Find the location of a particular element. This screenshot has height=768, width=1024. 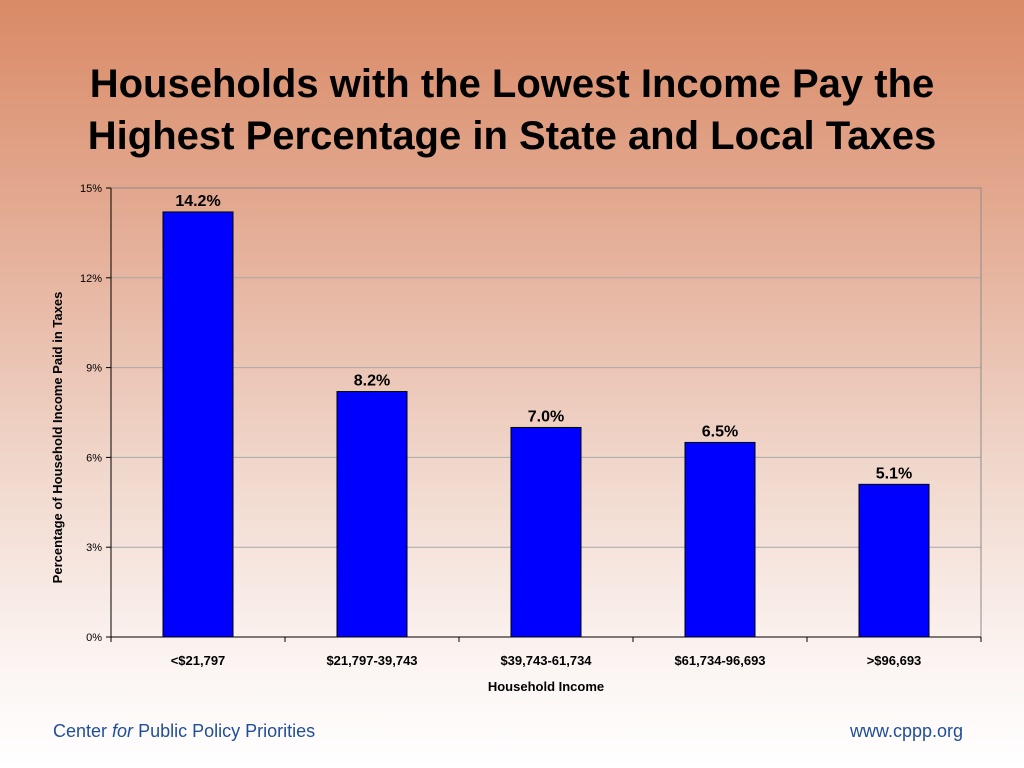

bar-value-label: 14.2% is located at coordinates (197, 201).